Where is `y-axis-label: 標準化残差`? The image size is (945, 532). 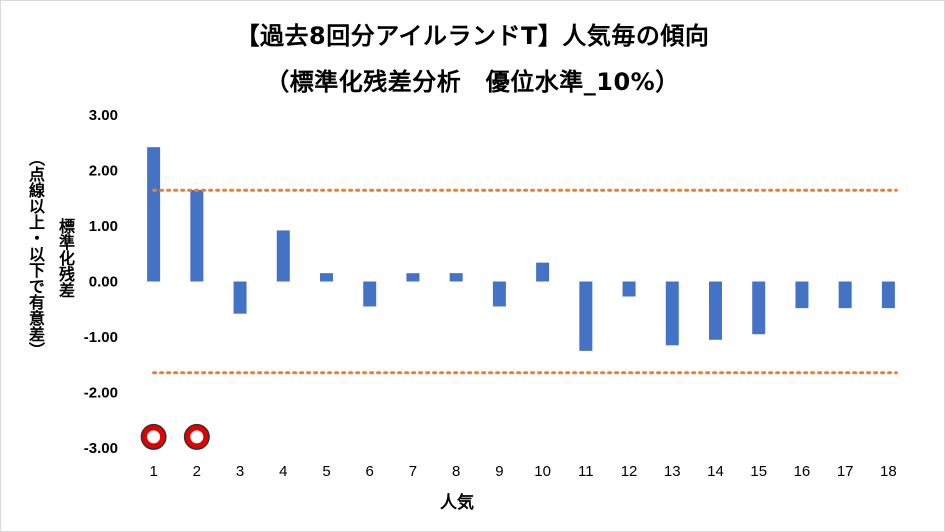
y-axis-label: 標準化残差 is located at coordinates (65, 258).